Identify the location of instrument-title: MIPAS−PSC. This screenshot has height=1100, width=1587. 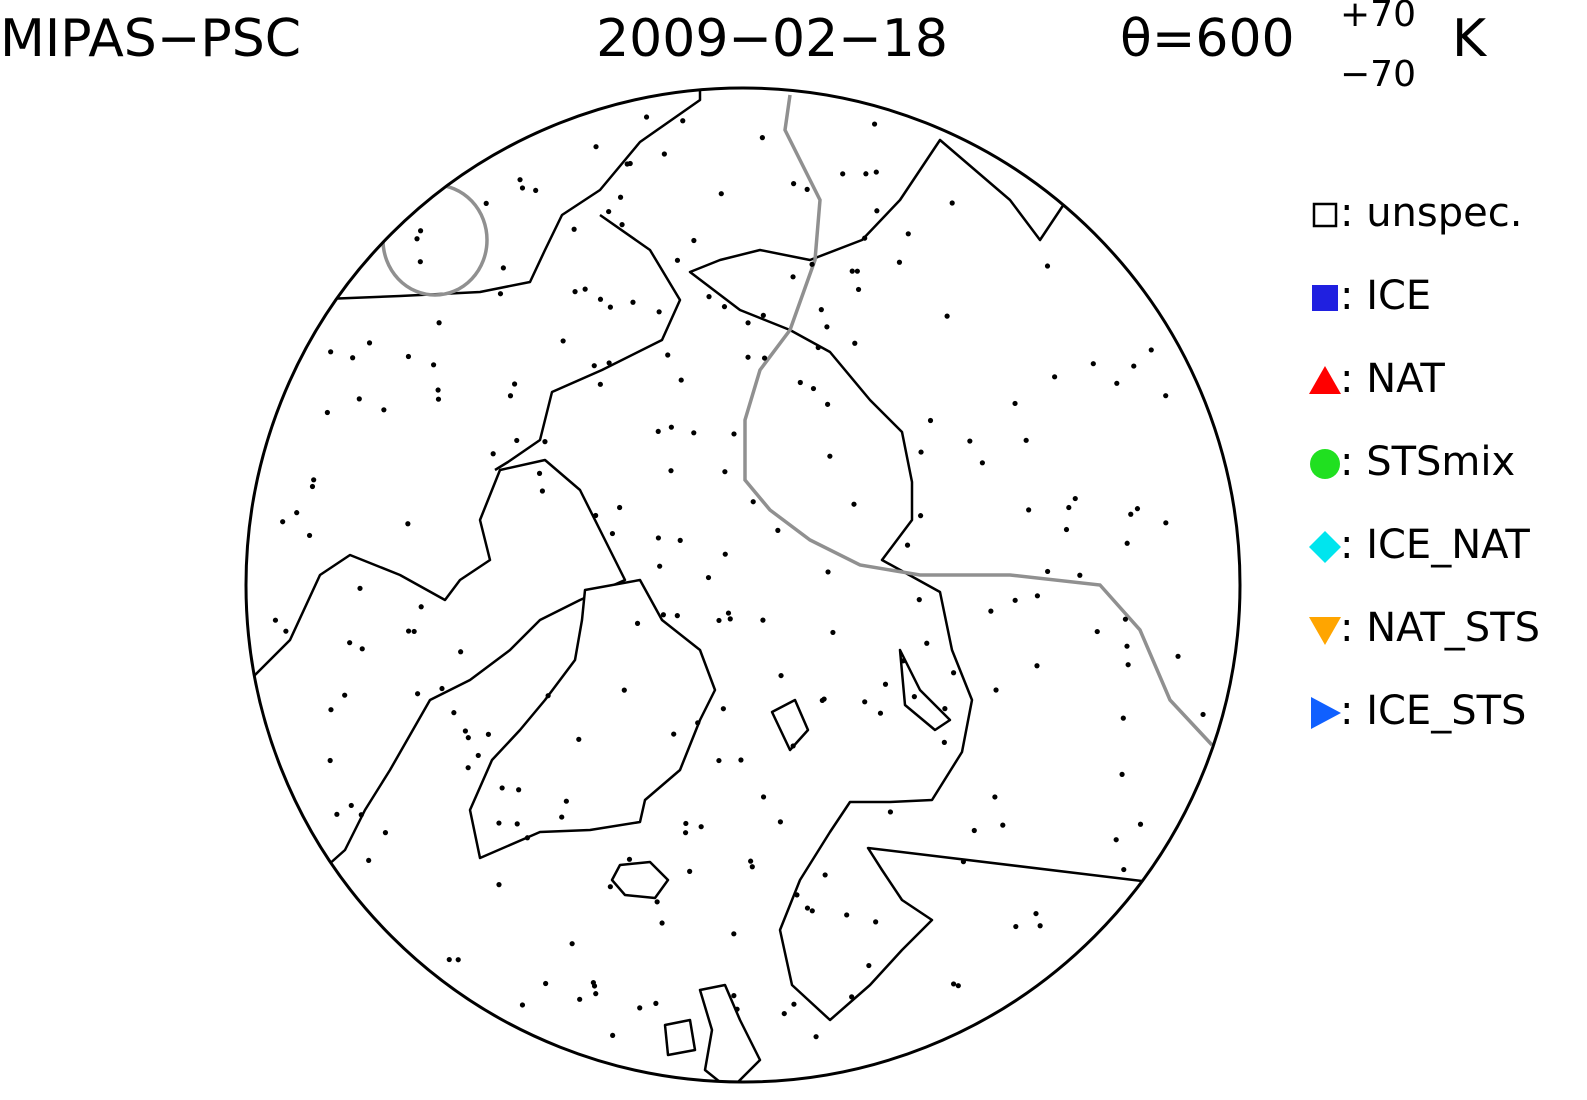
(150, 39).